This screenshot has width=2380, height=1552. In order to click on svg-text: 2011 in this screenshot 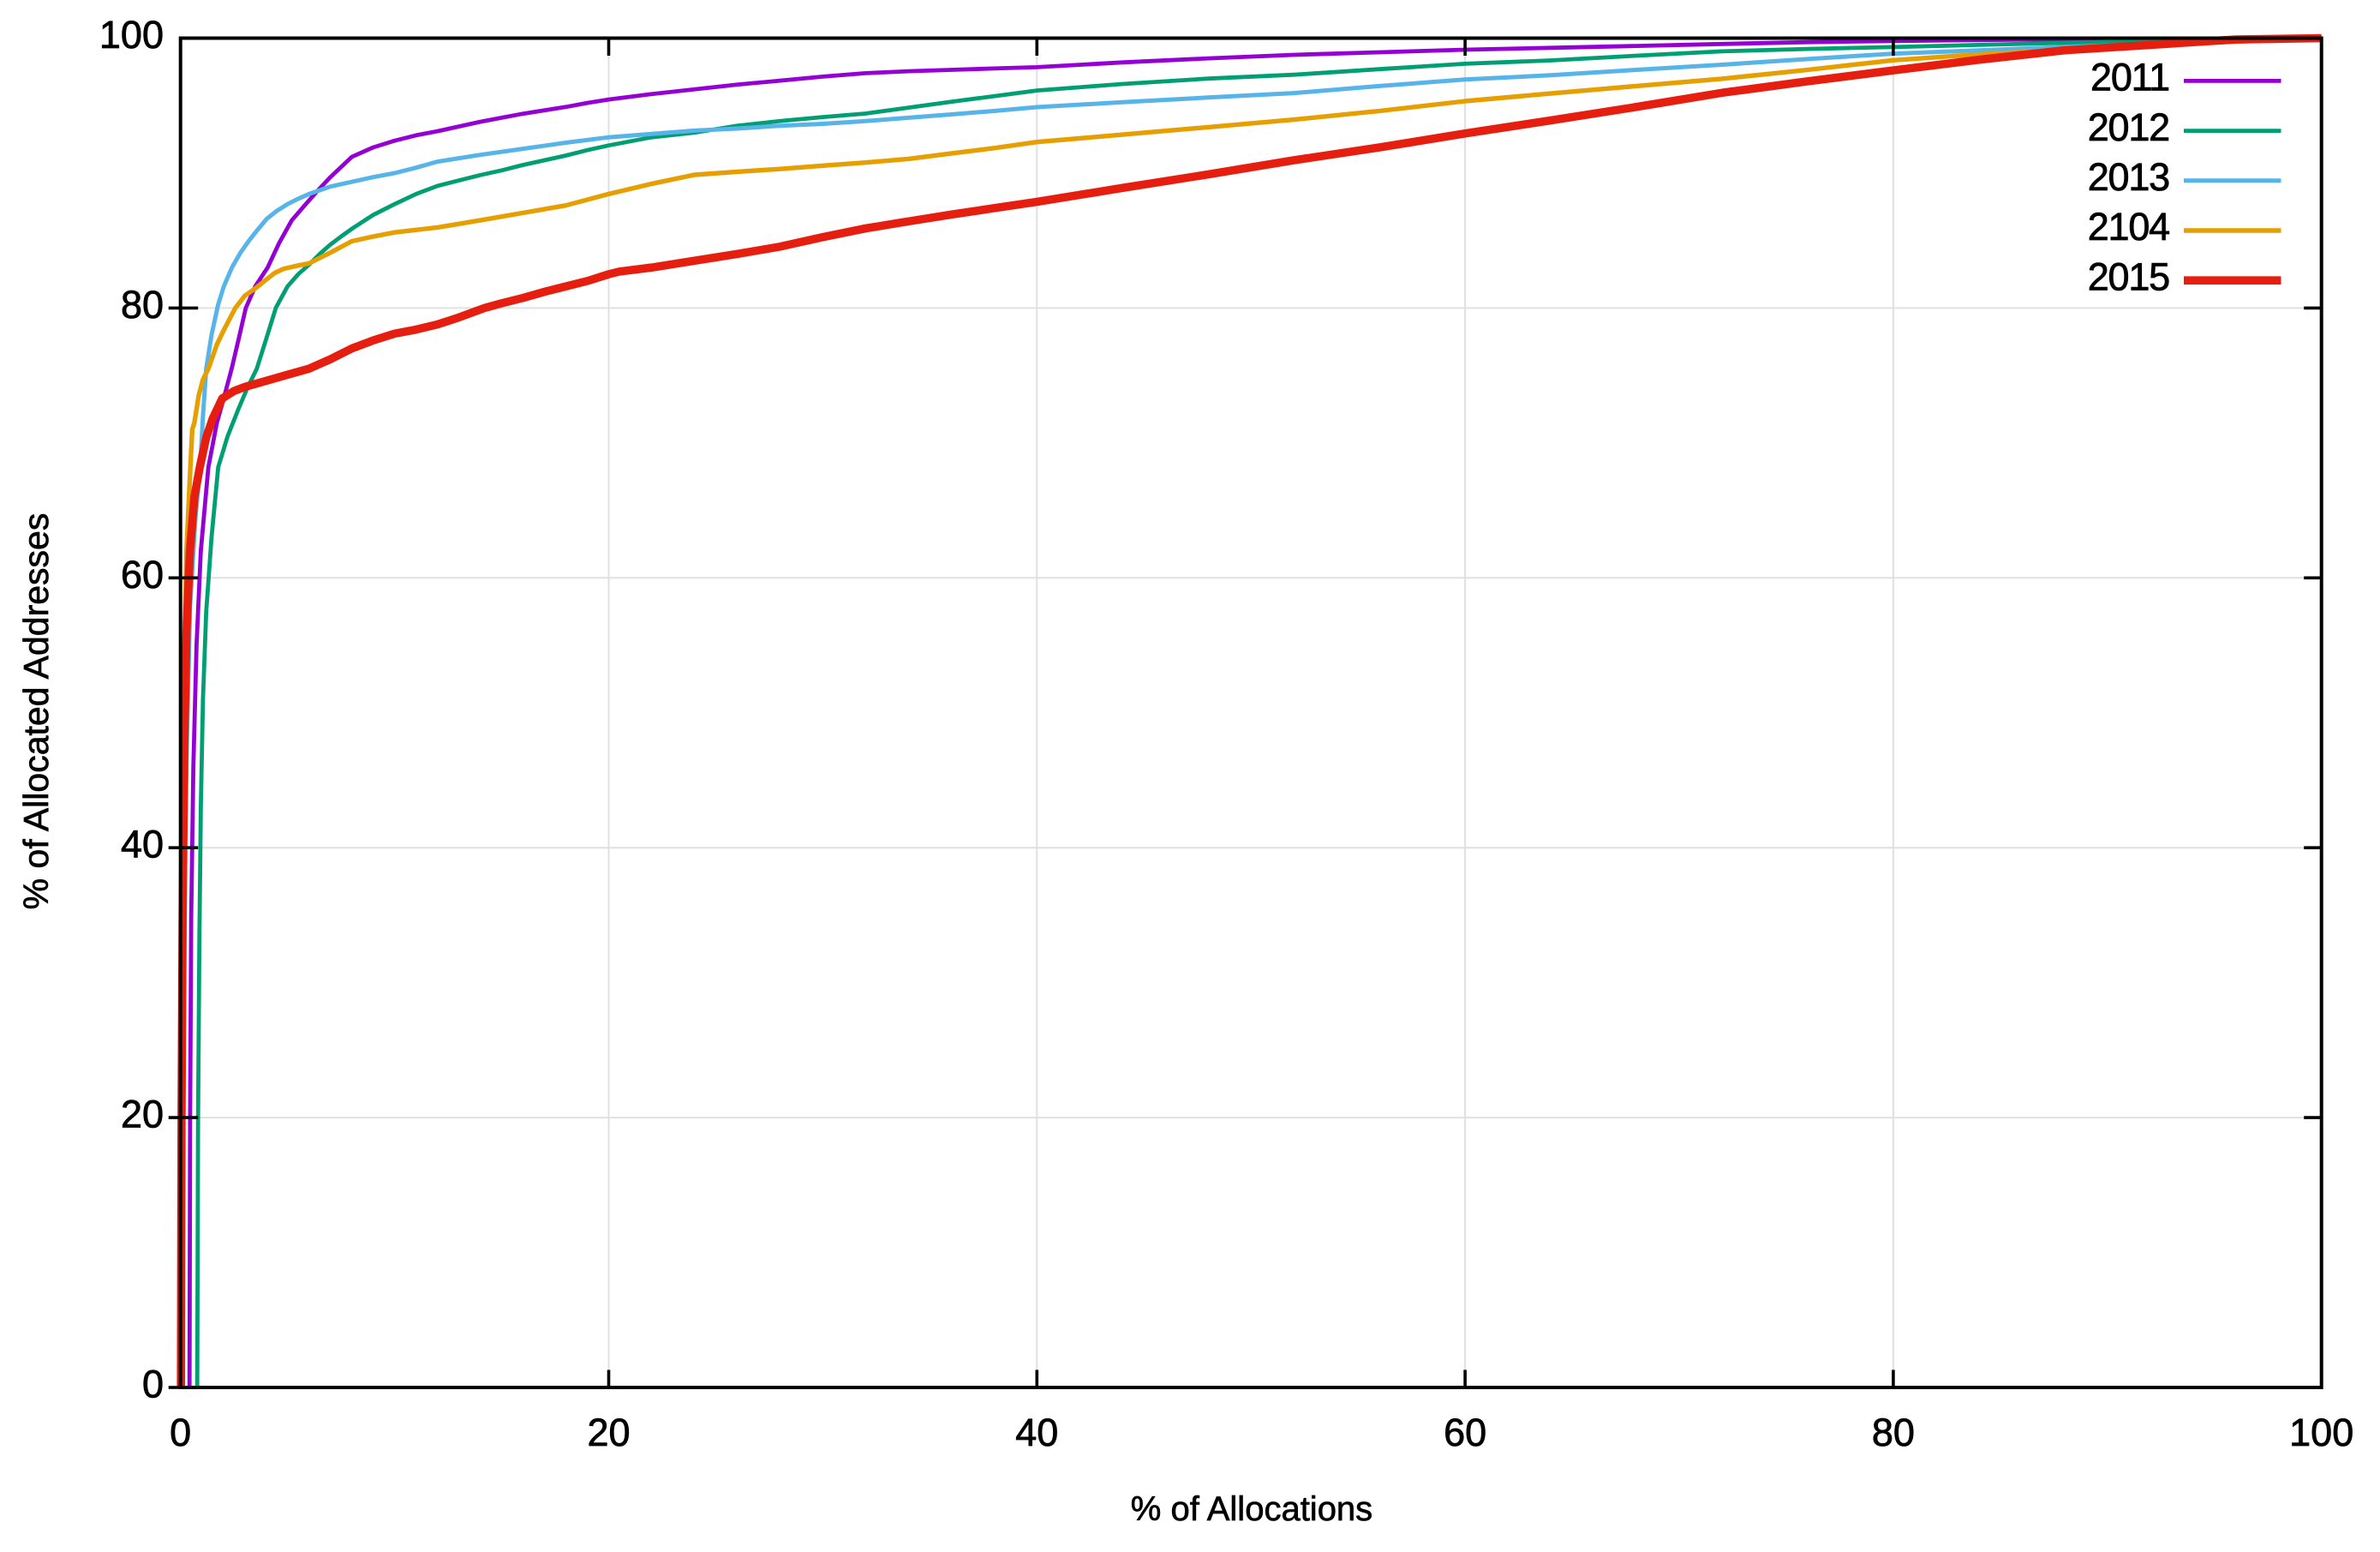, I will do `click(2129, 78)`.